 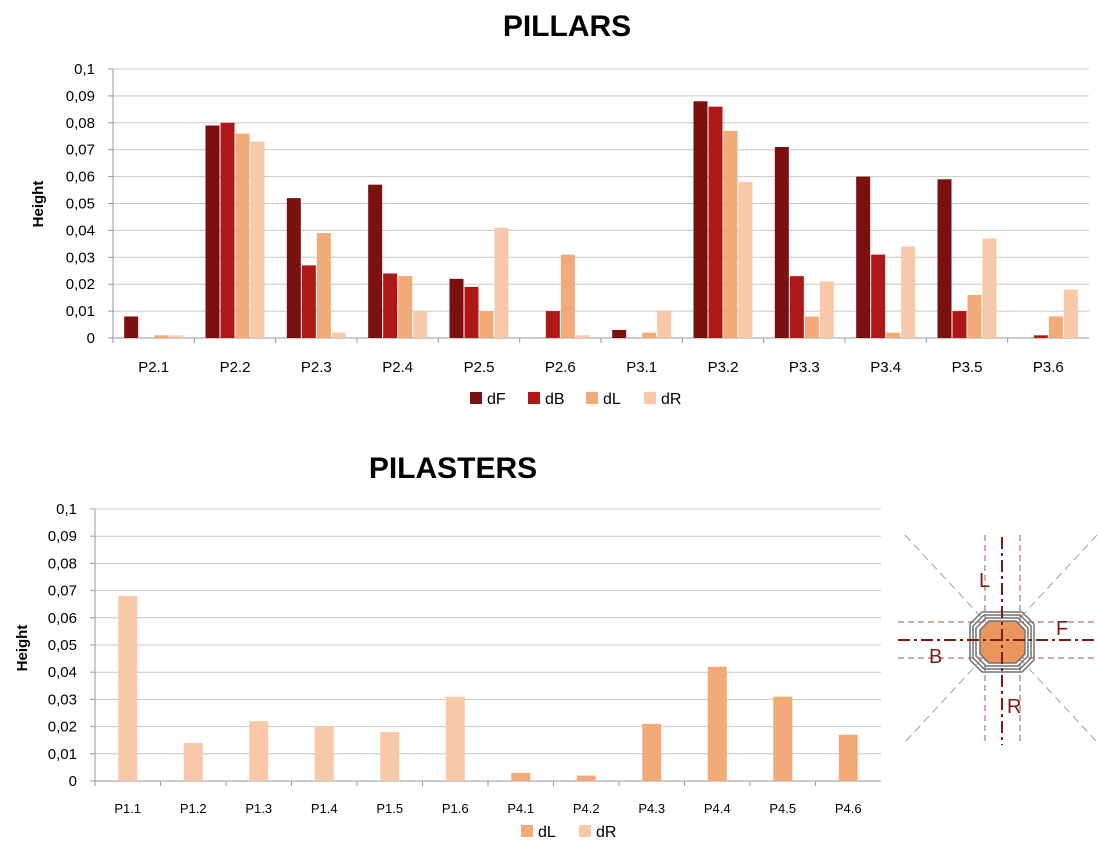 I want to click on pillars-bar-dL-P2.5, so click(x=486, y=324).